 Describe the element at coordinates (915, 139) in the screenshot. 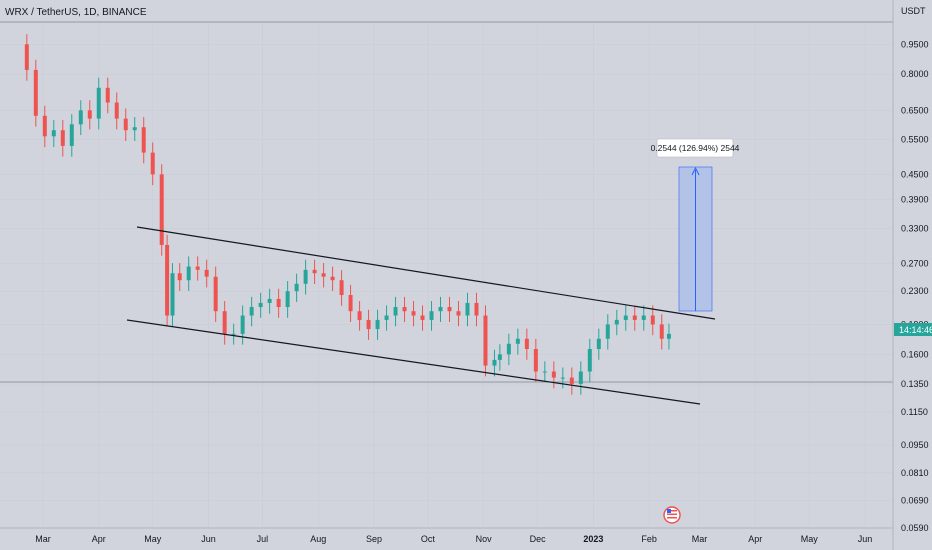

I see `price-tick-label: 0.5500` at that location.